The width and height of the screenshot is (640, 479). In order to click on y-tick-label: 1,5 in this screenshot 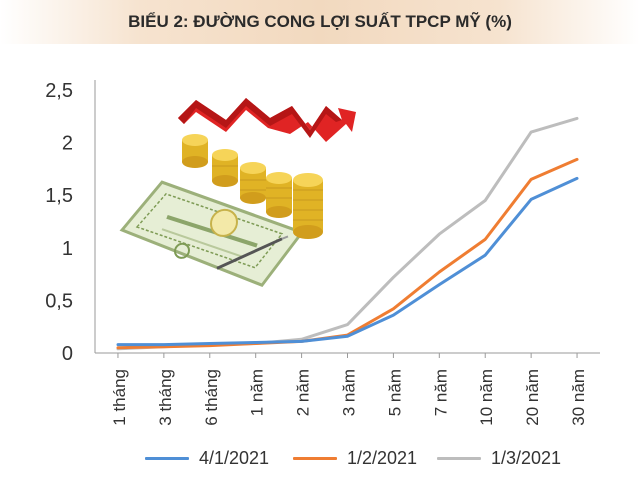, I will do `click(59, 196)`.